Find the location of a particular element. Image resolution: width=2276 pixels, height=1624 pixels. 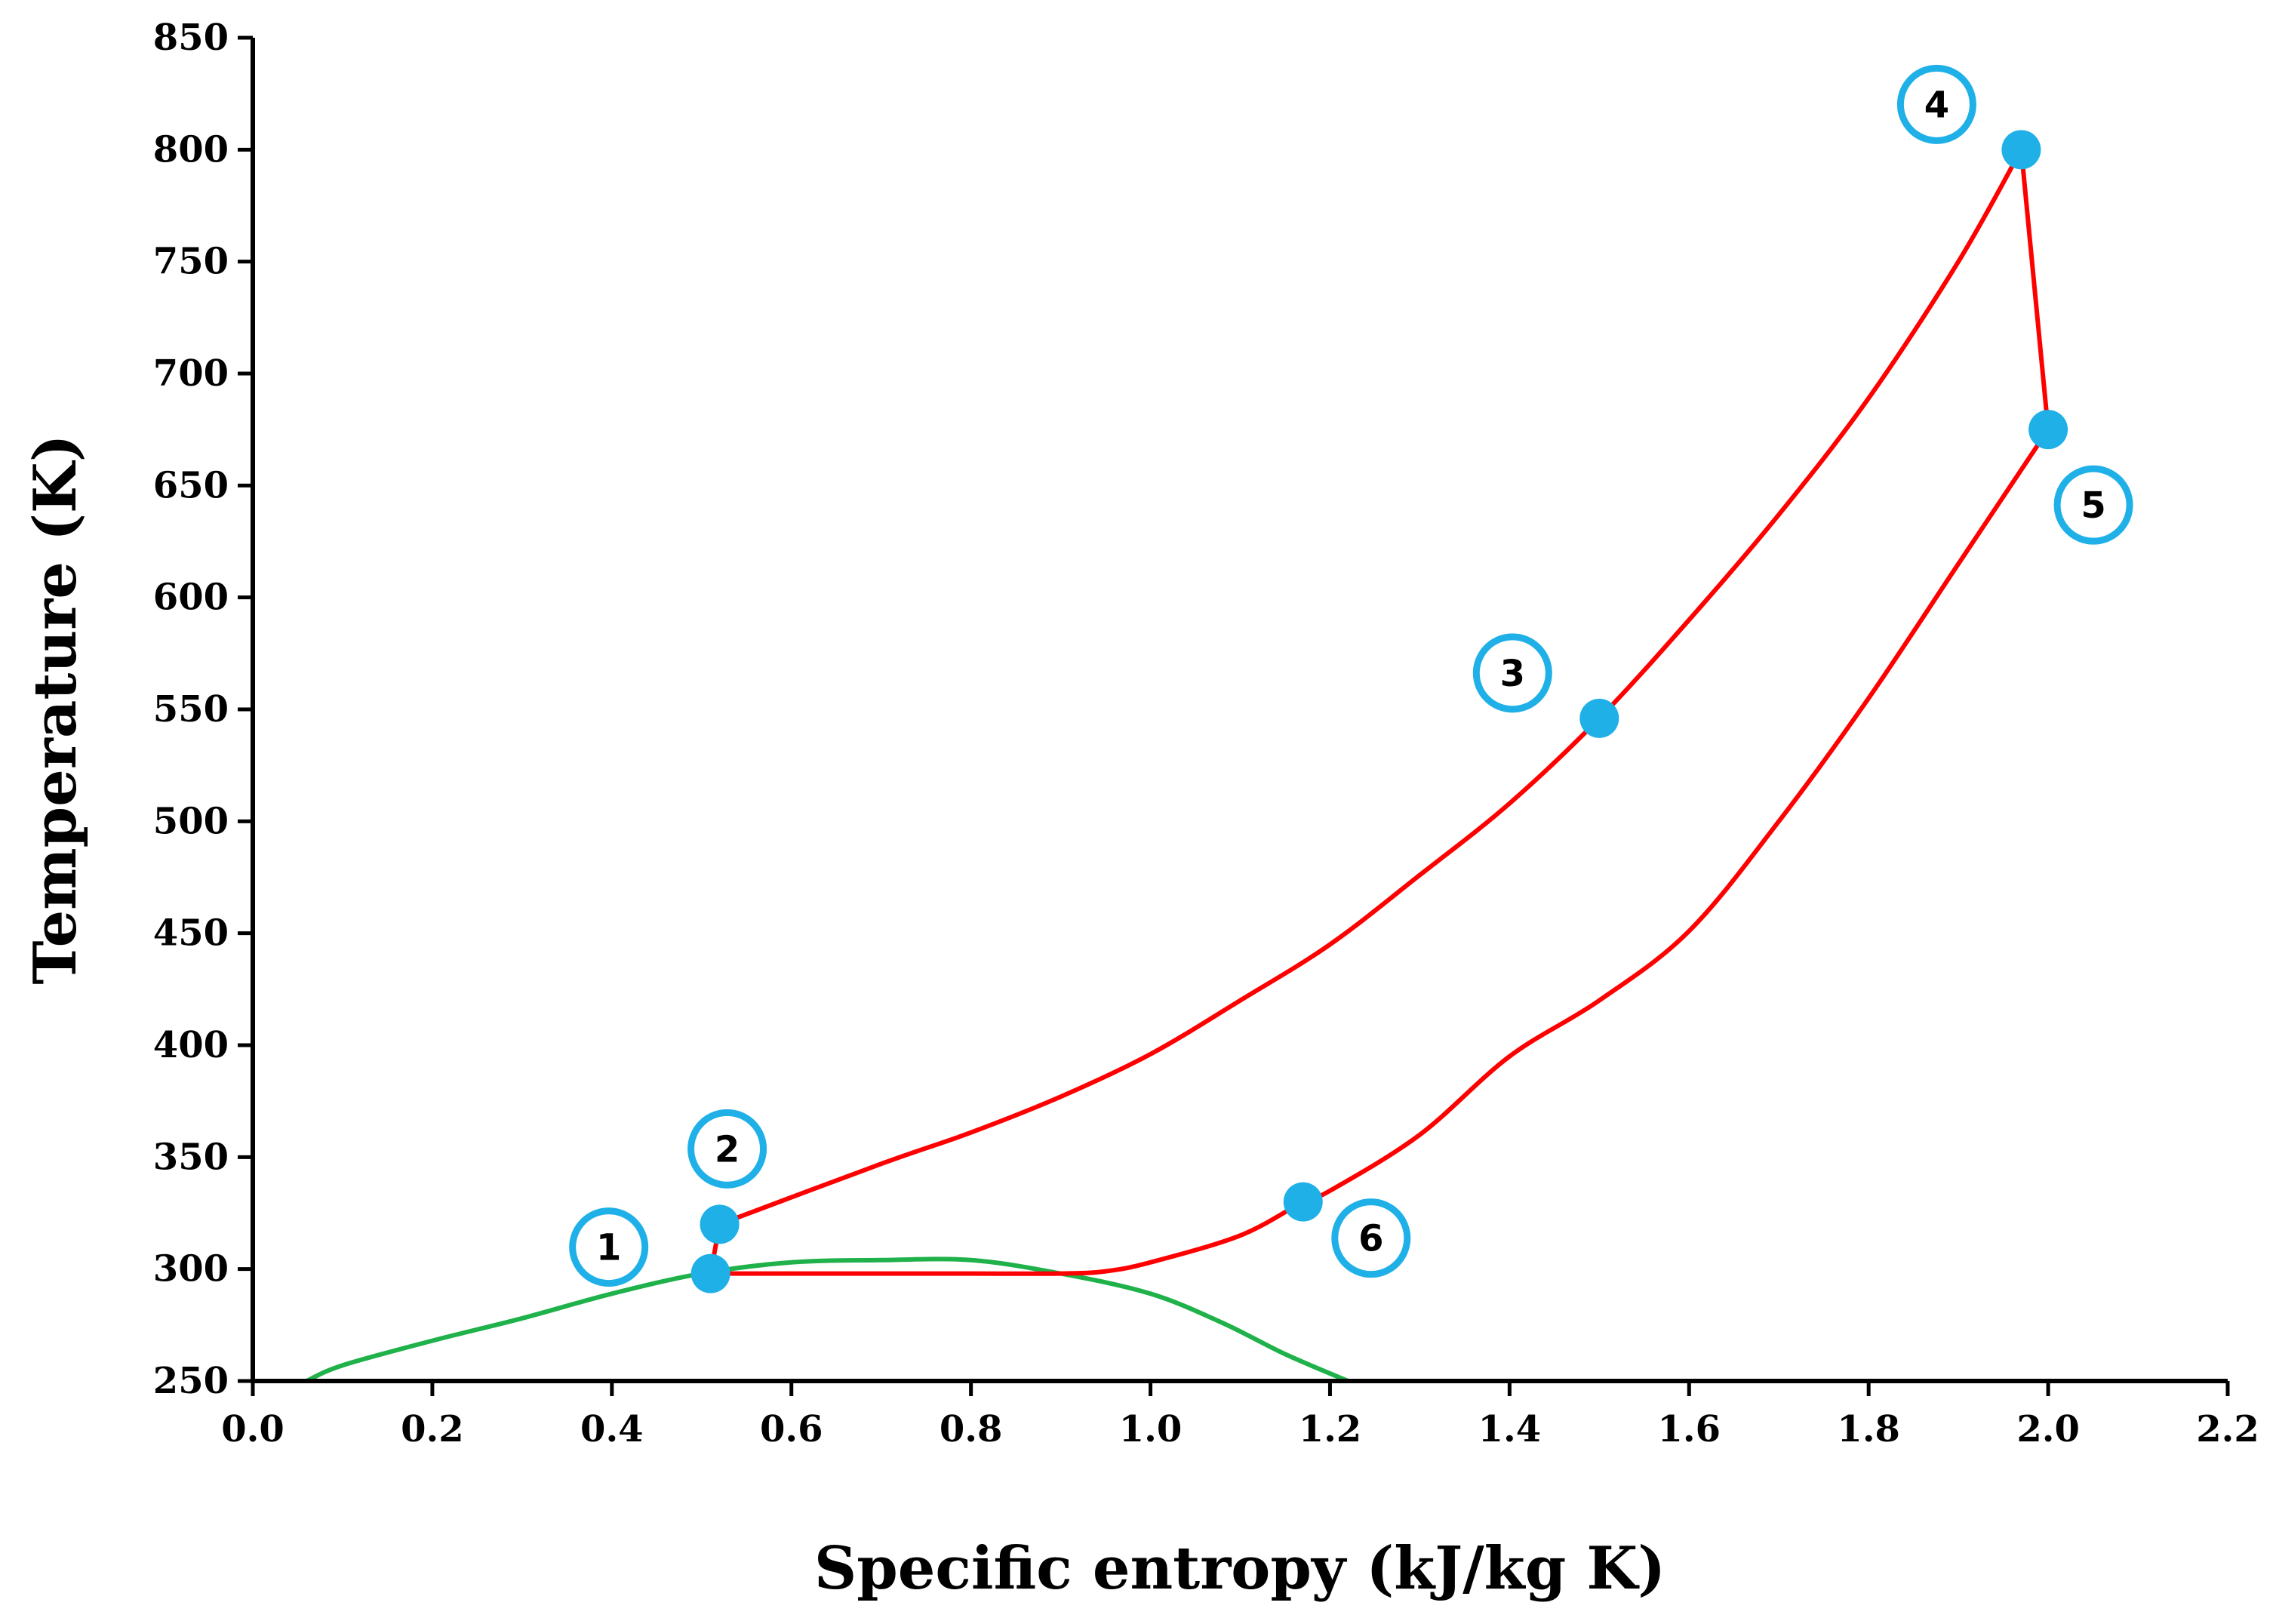

y-tick-label: 750 is located at coordinates (191, 262).